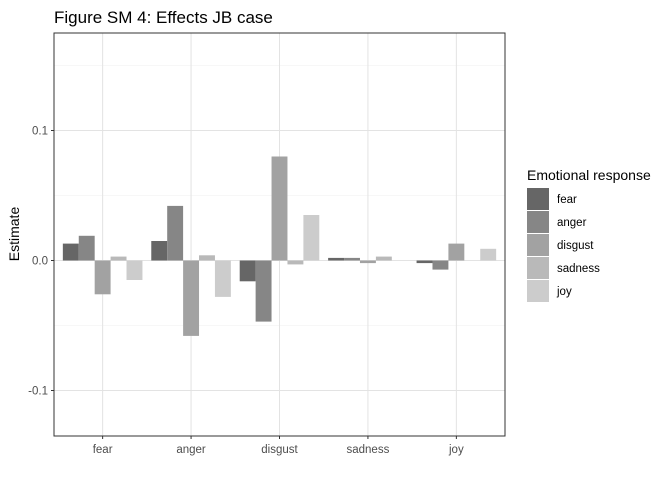 This screenshot has width=672, height=480. I want to click on bar-fear-fear, so click(70, 252).